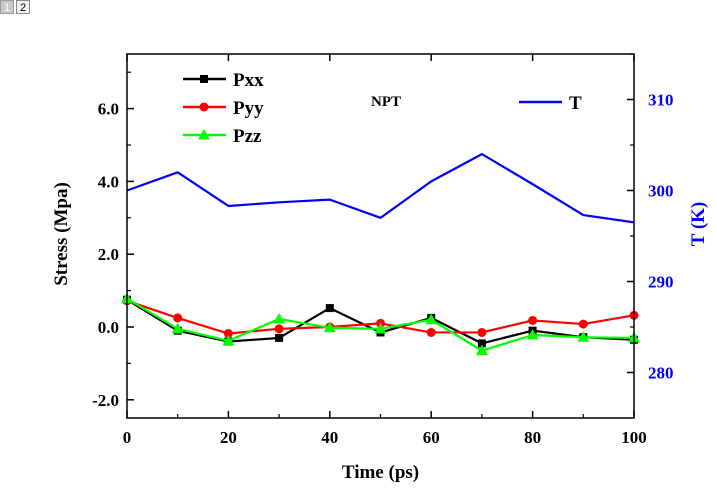  Describe the element at coordinates (108, 109) in the screenshot. I see `y-tick-label: 6.0` at that location.